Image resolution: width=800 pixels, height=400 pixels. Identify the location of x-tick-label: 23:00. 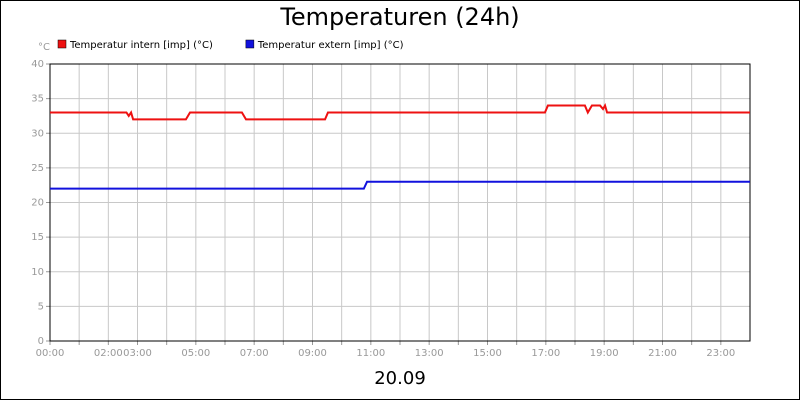
(720, 353).